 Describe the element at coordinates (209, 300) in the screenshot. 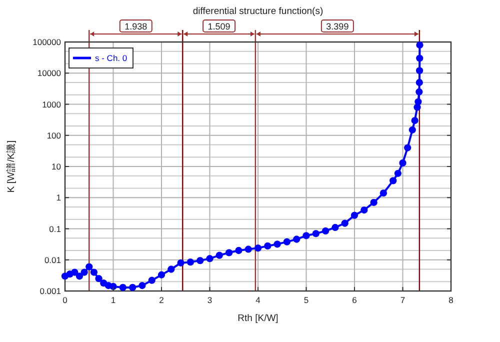

I see `x-tick-label: 3` at that location.